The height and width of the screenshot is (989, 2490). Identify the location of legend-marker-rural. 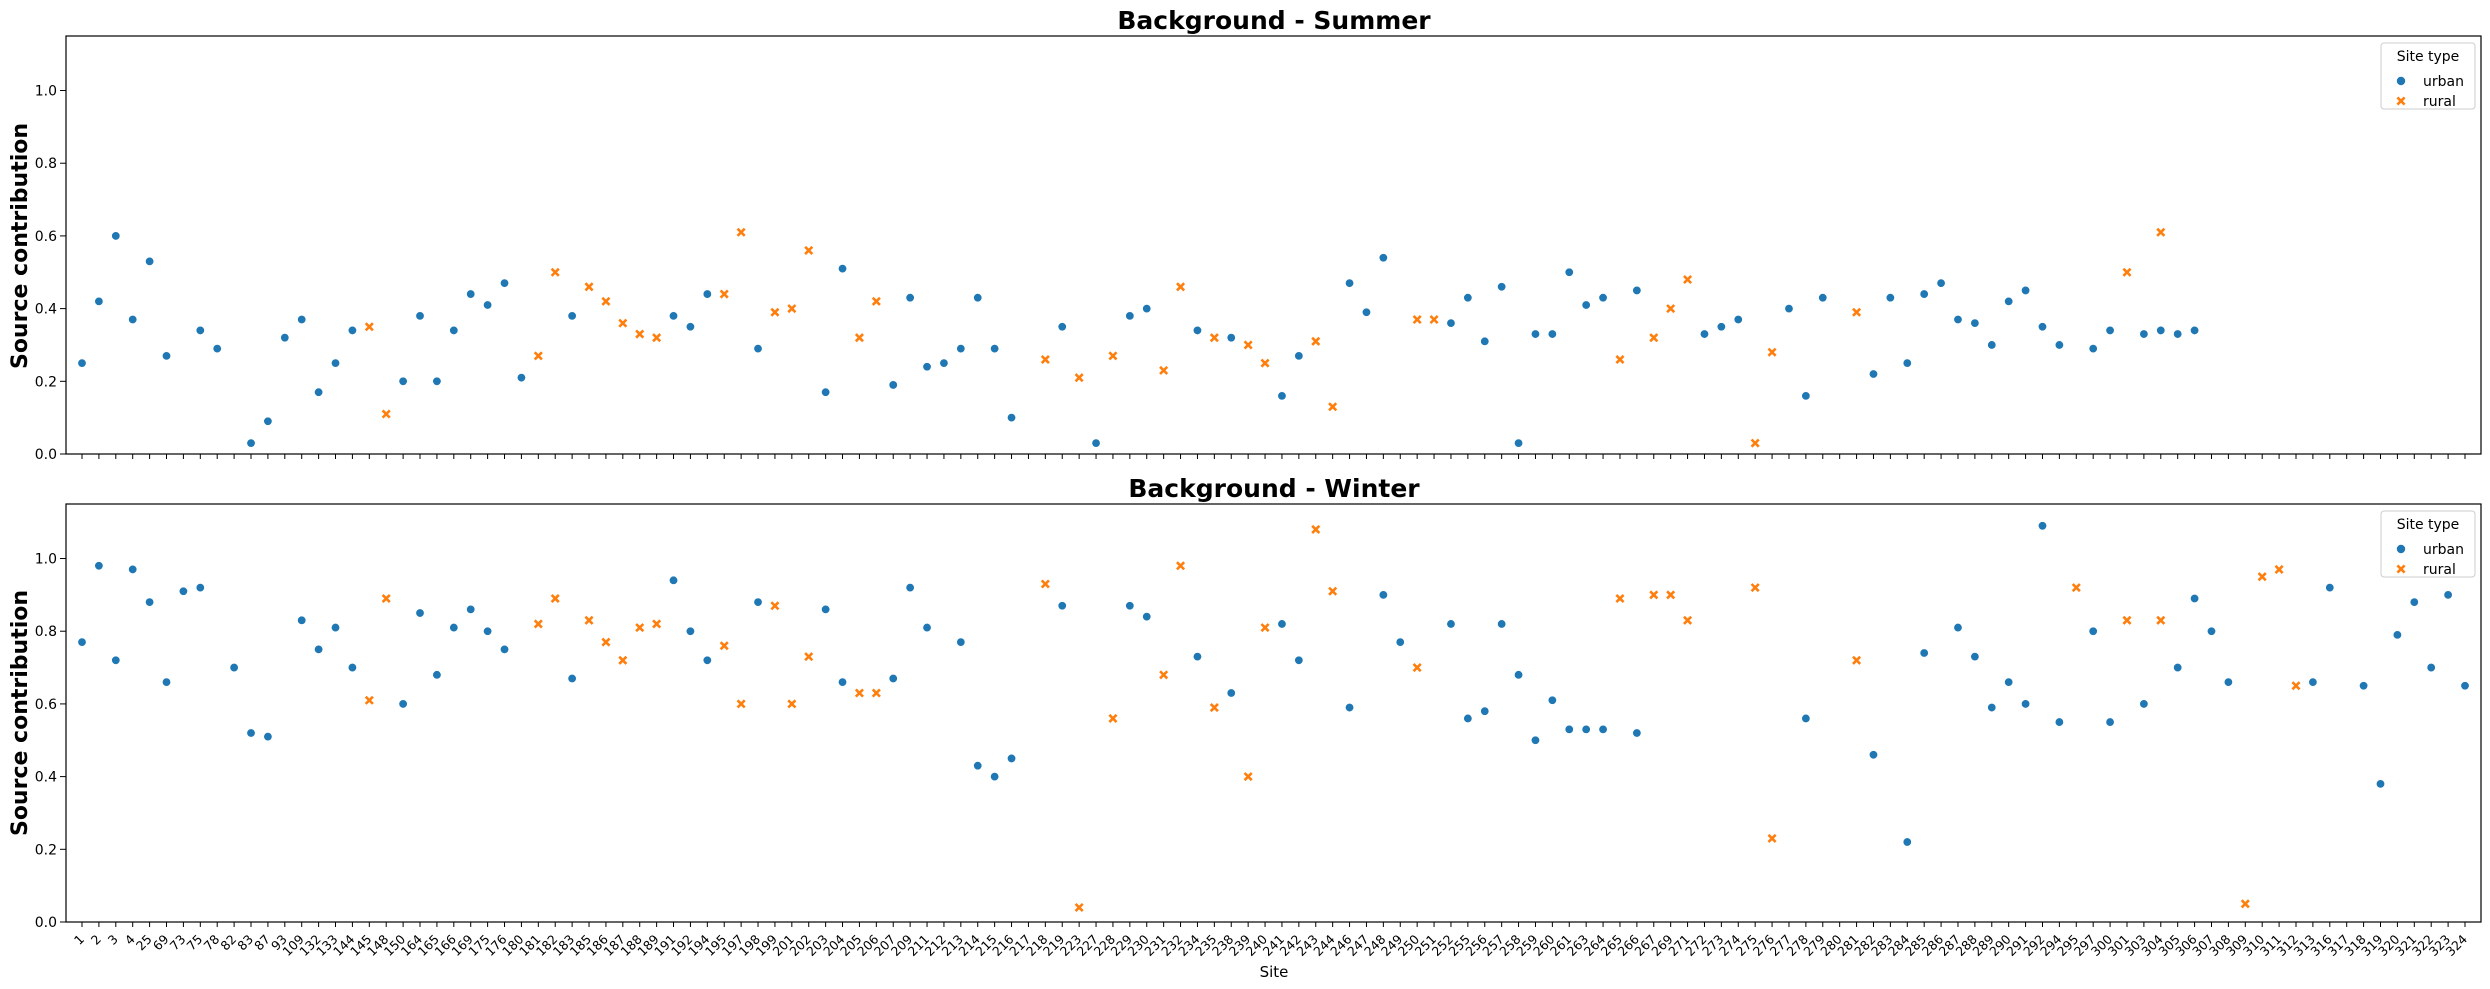
(2401, 101).